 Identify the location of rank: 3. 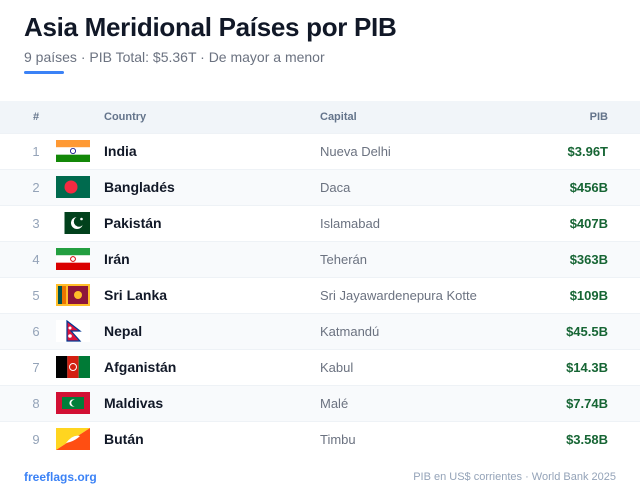
(36, 223).